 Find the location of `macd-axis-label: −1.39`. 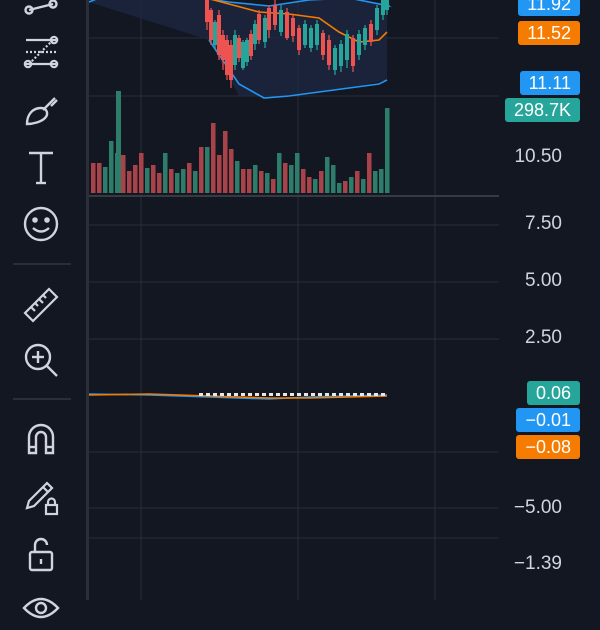

macd-axis-label: −1.39 is located at coordinates (537, 563).